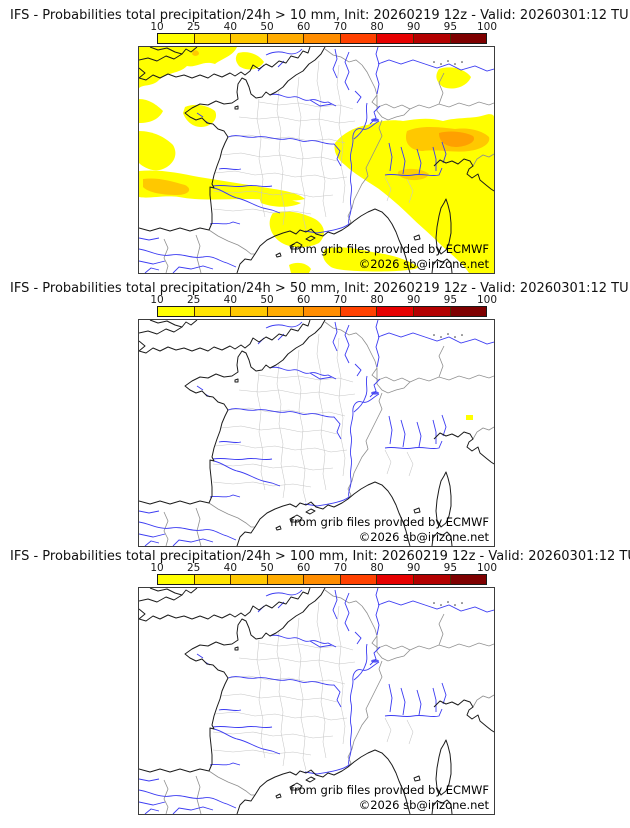 The width and height of the screenshot is (630, 828). What do you see at coordinates (469, 417) in the screenshot?
I see `probability-overlay-50mm` at bounding box center [469, 417].